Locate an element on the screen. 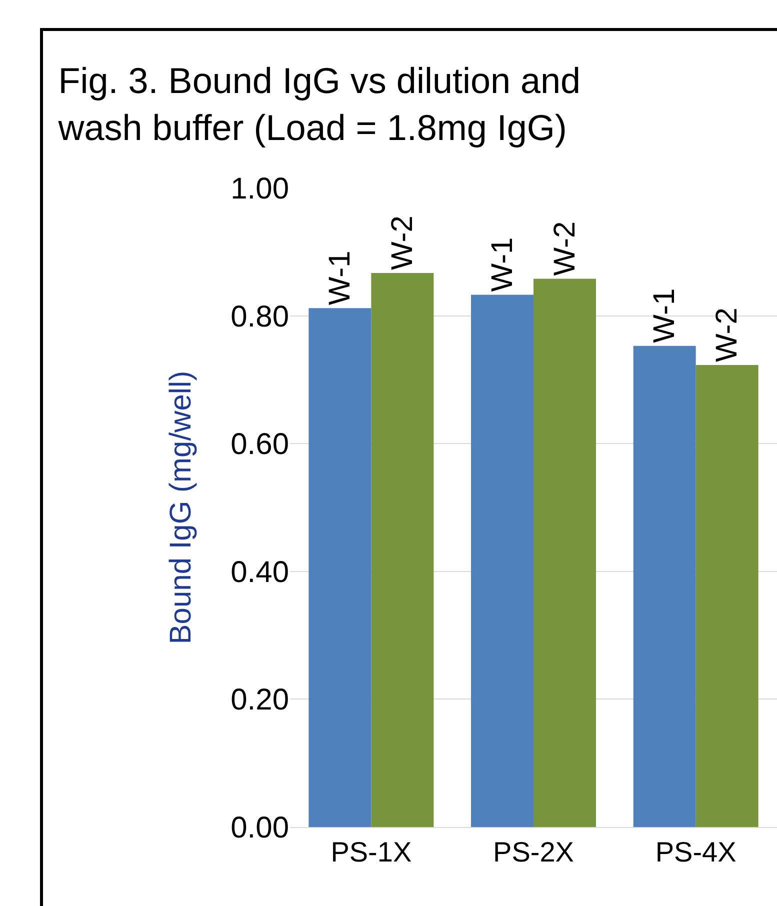 The width and height of the screenshot is (777, 906). y-tick-label: 0.60 is located at coordinates (259, 445).